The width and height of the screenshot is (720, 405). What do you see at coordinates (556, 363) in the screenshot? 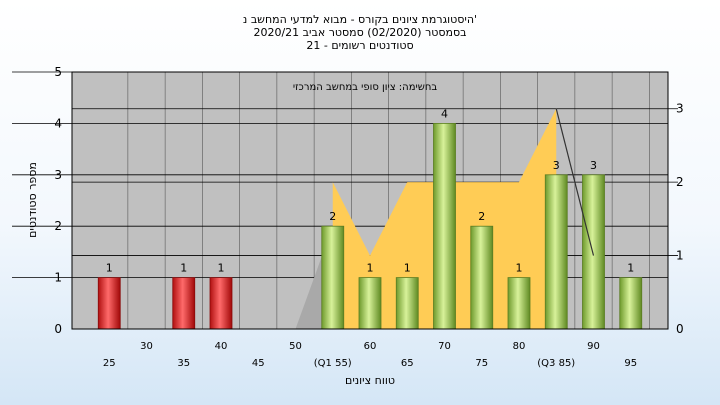
I see `x-tick-label: (Q3 85)` at bounding box center [556, 363].